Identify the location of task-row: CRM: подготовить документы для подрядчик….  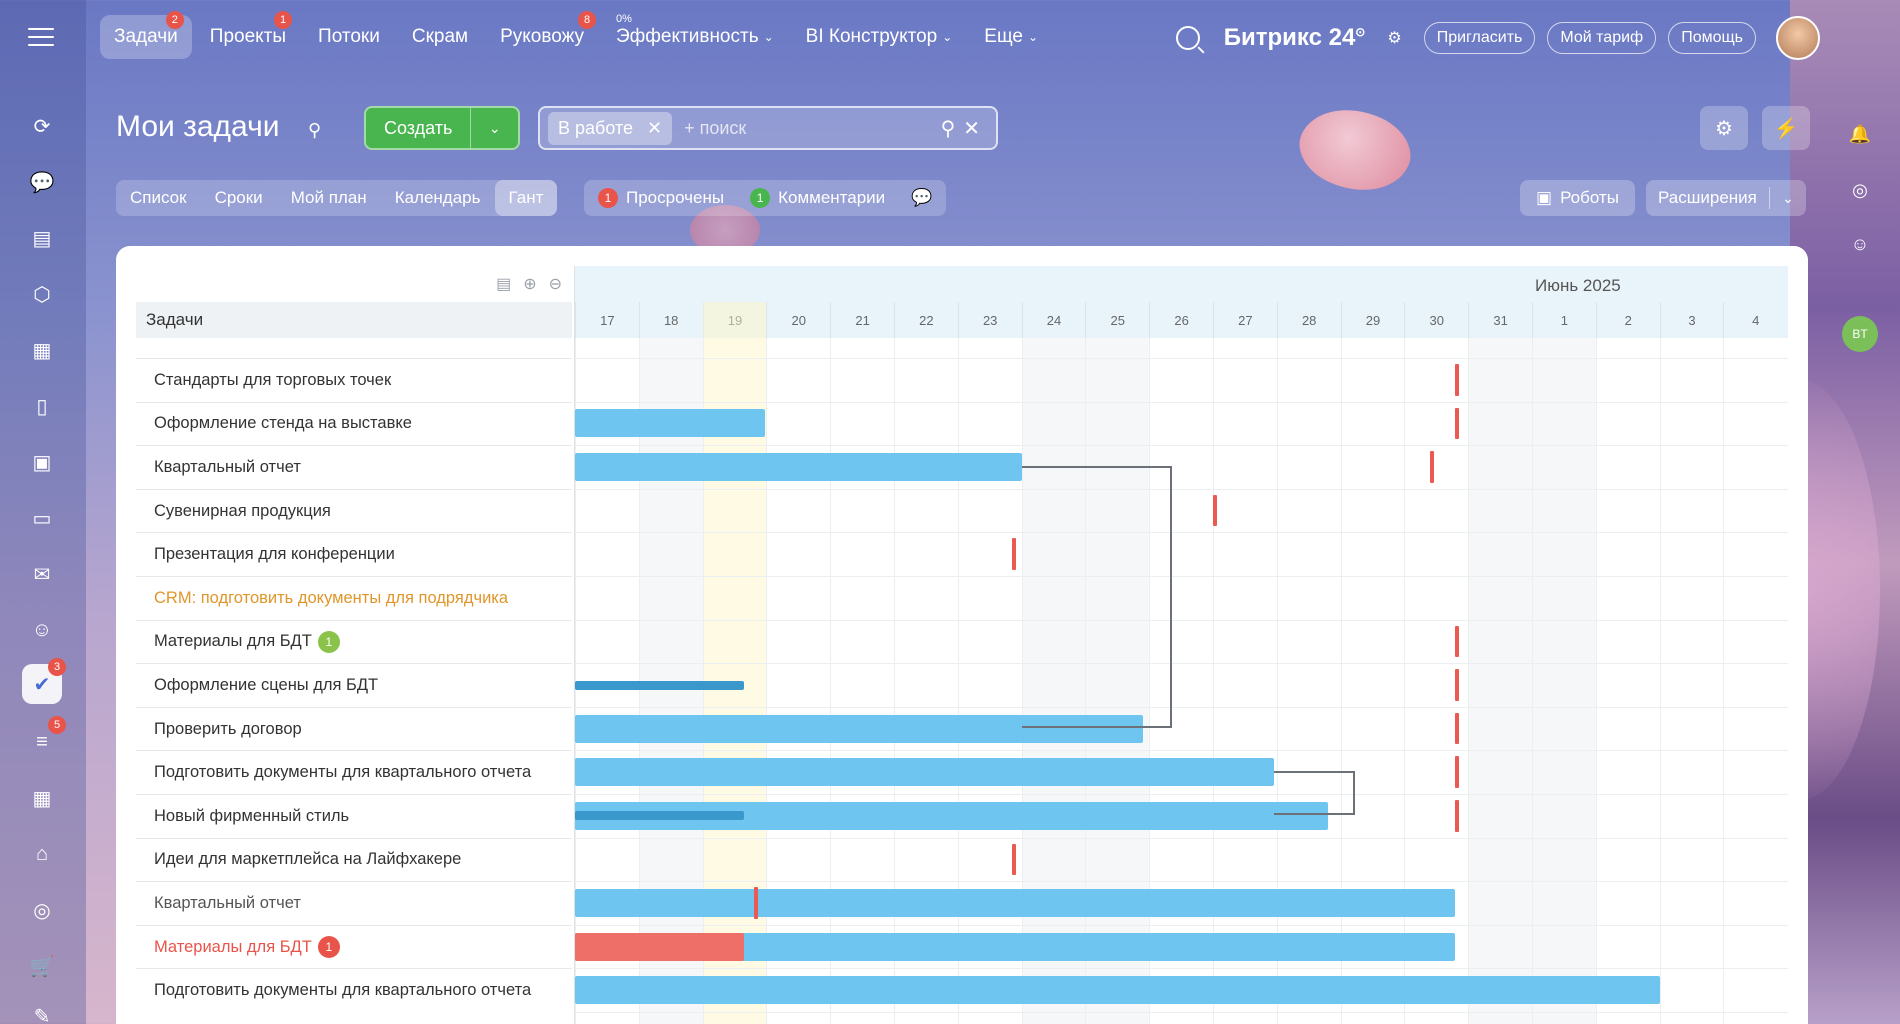
(354, 597).